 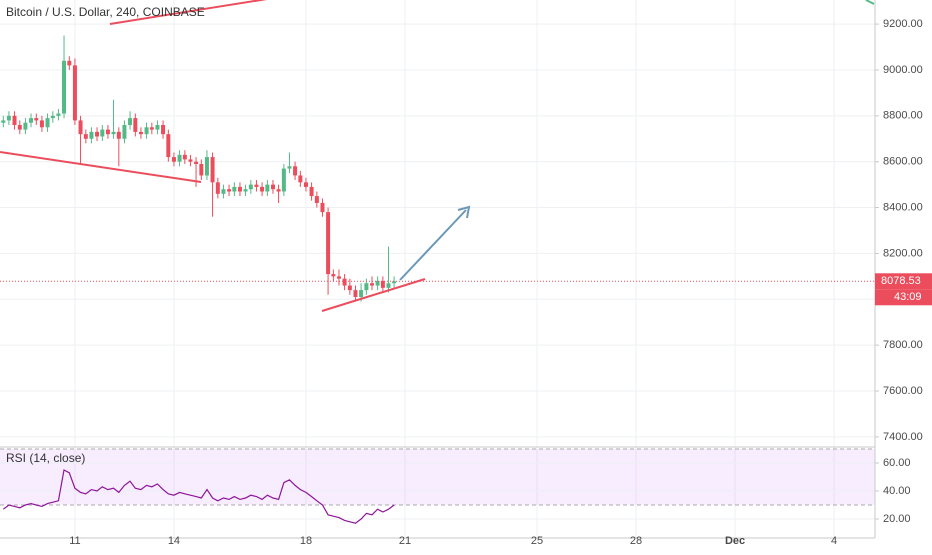 I want to click on x-tick-label: 18, so click(x=306, y=541).